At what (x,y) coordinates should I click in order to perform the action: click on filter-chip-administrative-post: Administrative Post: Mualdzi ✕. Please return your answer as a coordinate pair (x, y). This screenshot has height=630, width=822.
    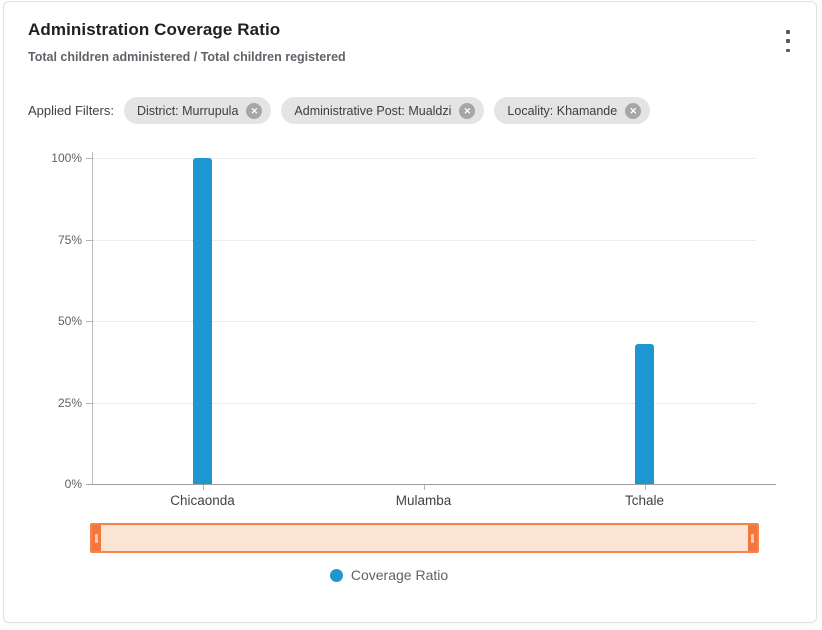
    Looking at the image, I should click on (383, 110).